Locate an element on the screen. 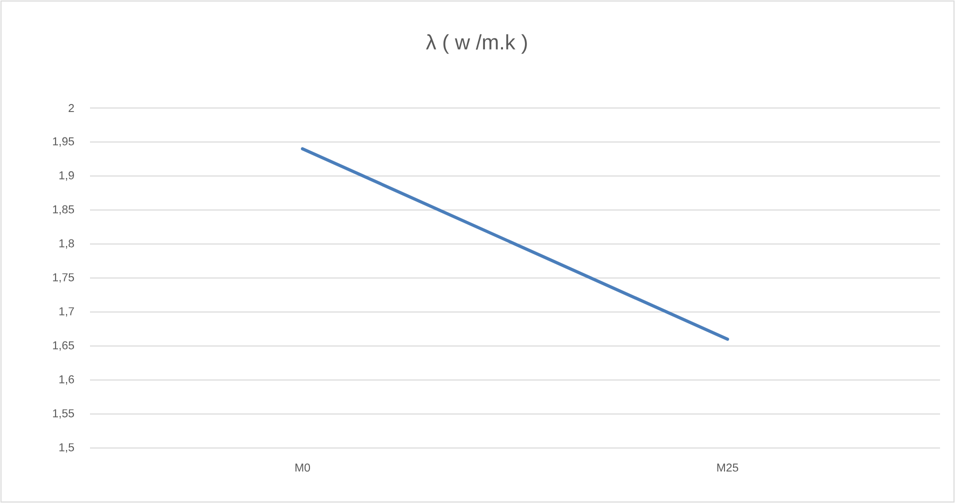  y-tick-label: 1,95 is located at coordinates (63, 142).